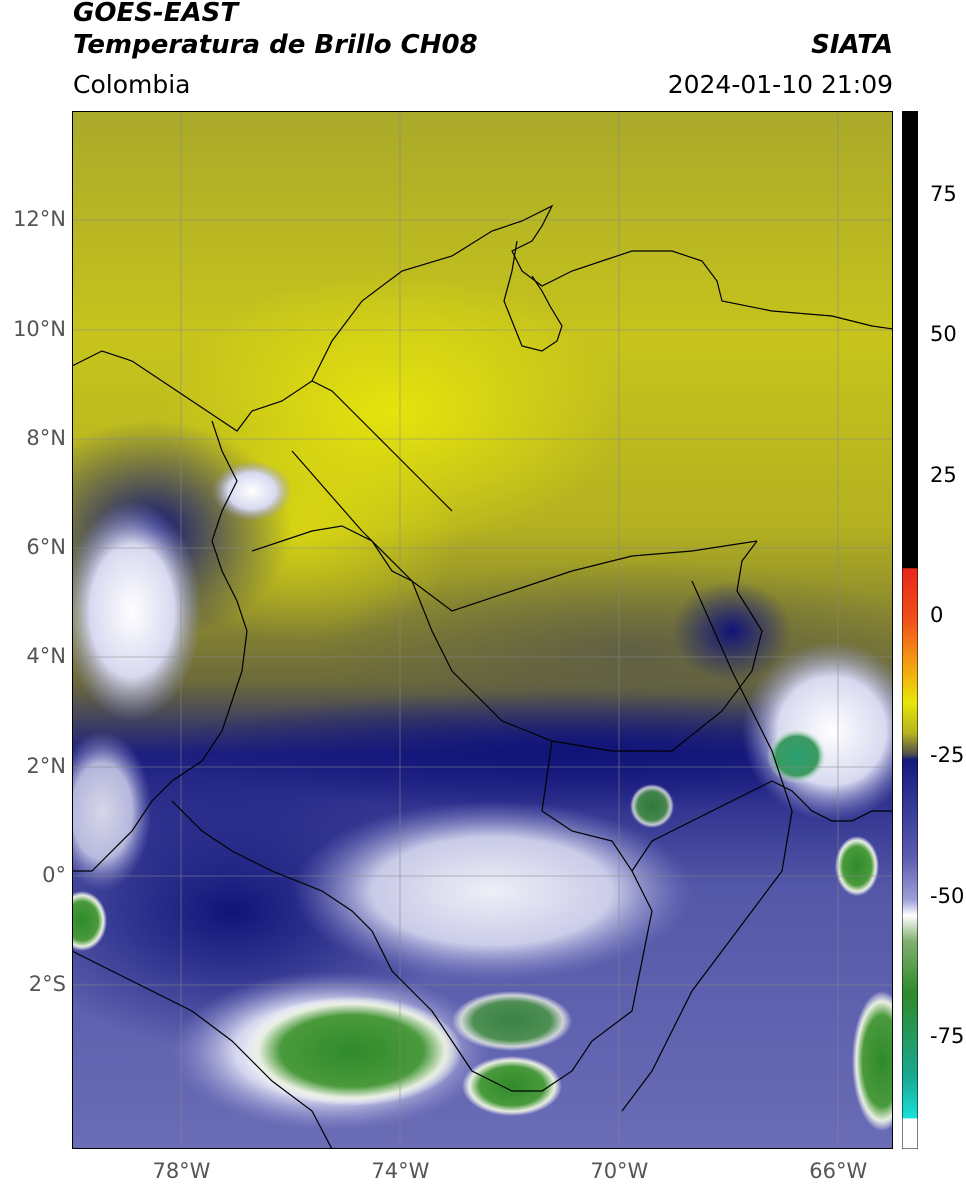  I want to click on colorbar-tick-label: -50, so click(947, 895).